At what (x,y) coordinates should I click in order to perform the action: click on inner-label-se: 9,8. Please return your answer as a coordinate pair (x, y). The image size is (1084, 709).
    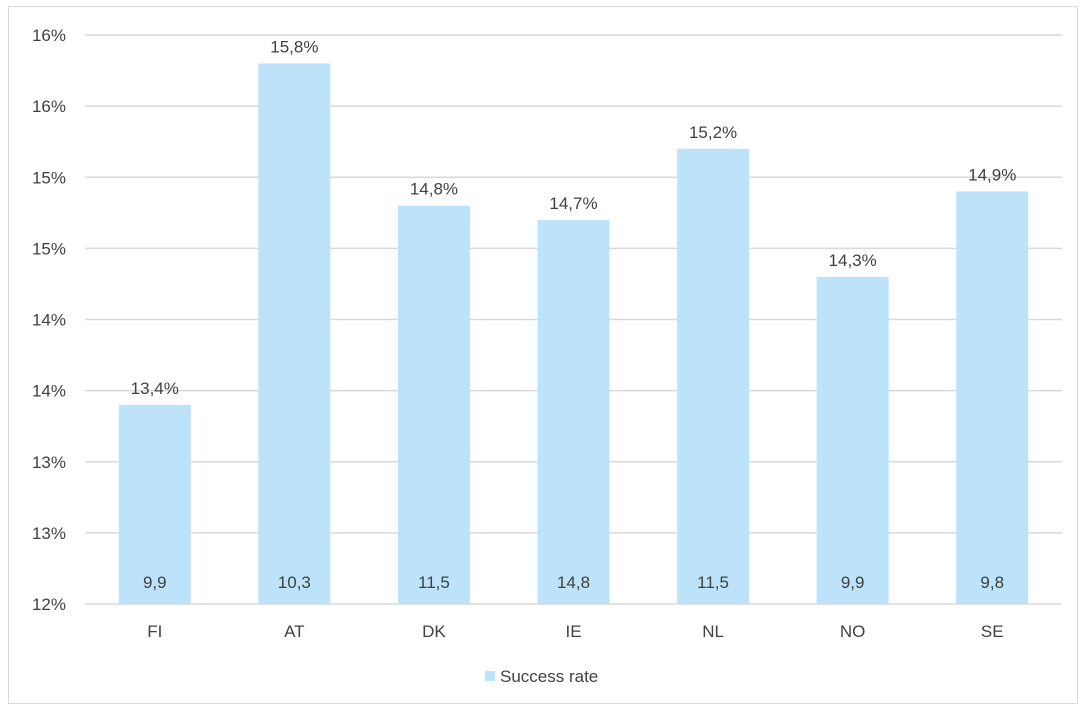
    Looking at the image, I should click on (992, 582).